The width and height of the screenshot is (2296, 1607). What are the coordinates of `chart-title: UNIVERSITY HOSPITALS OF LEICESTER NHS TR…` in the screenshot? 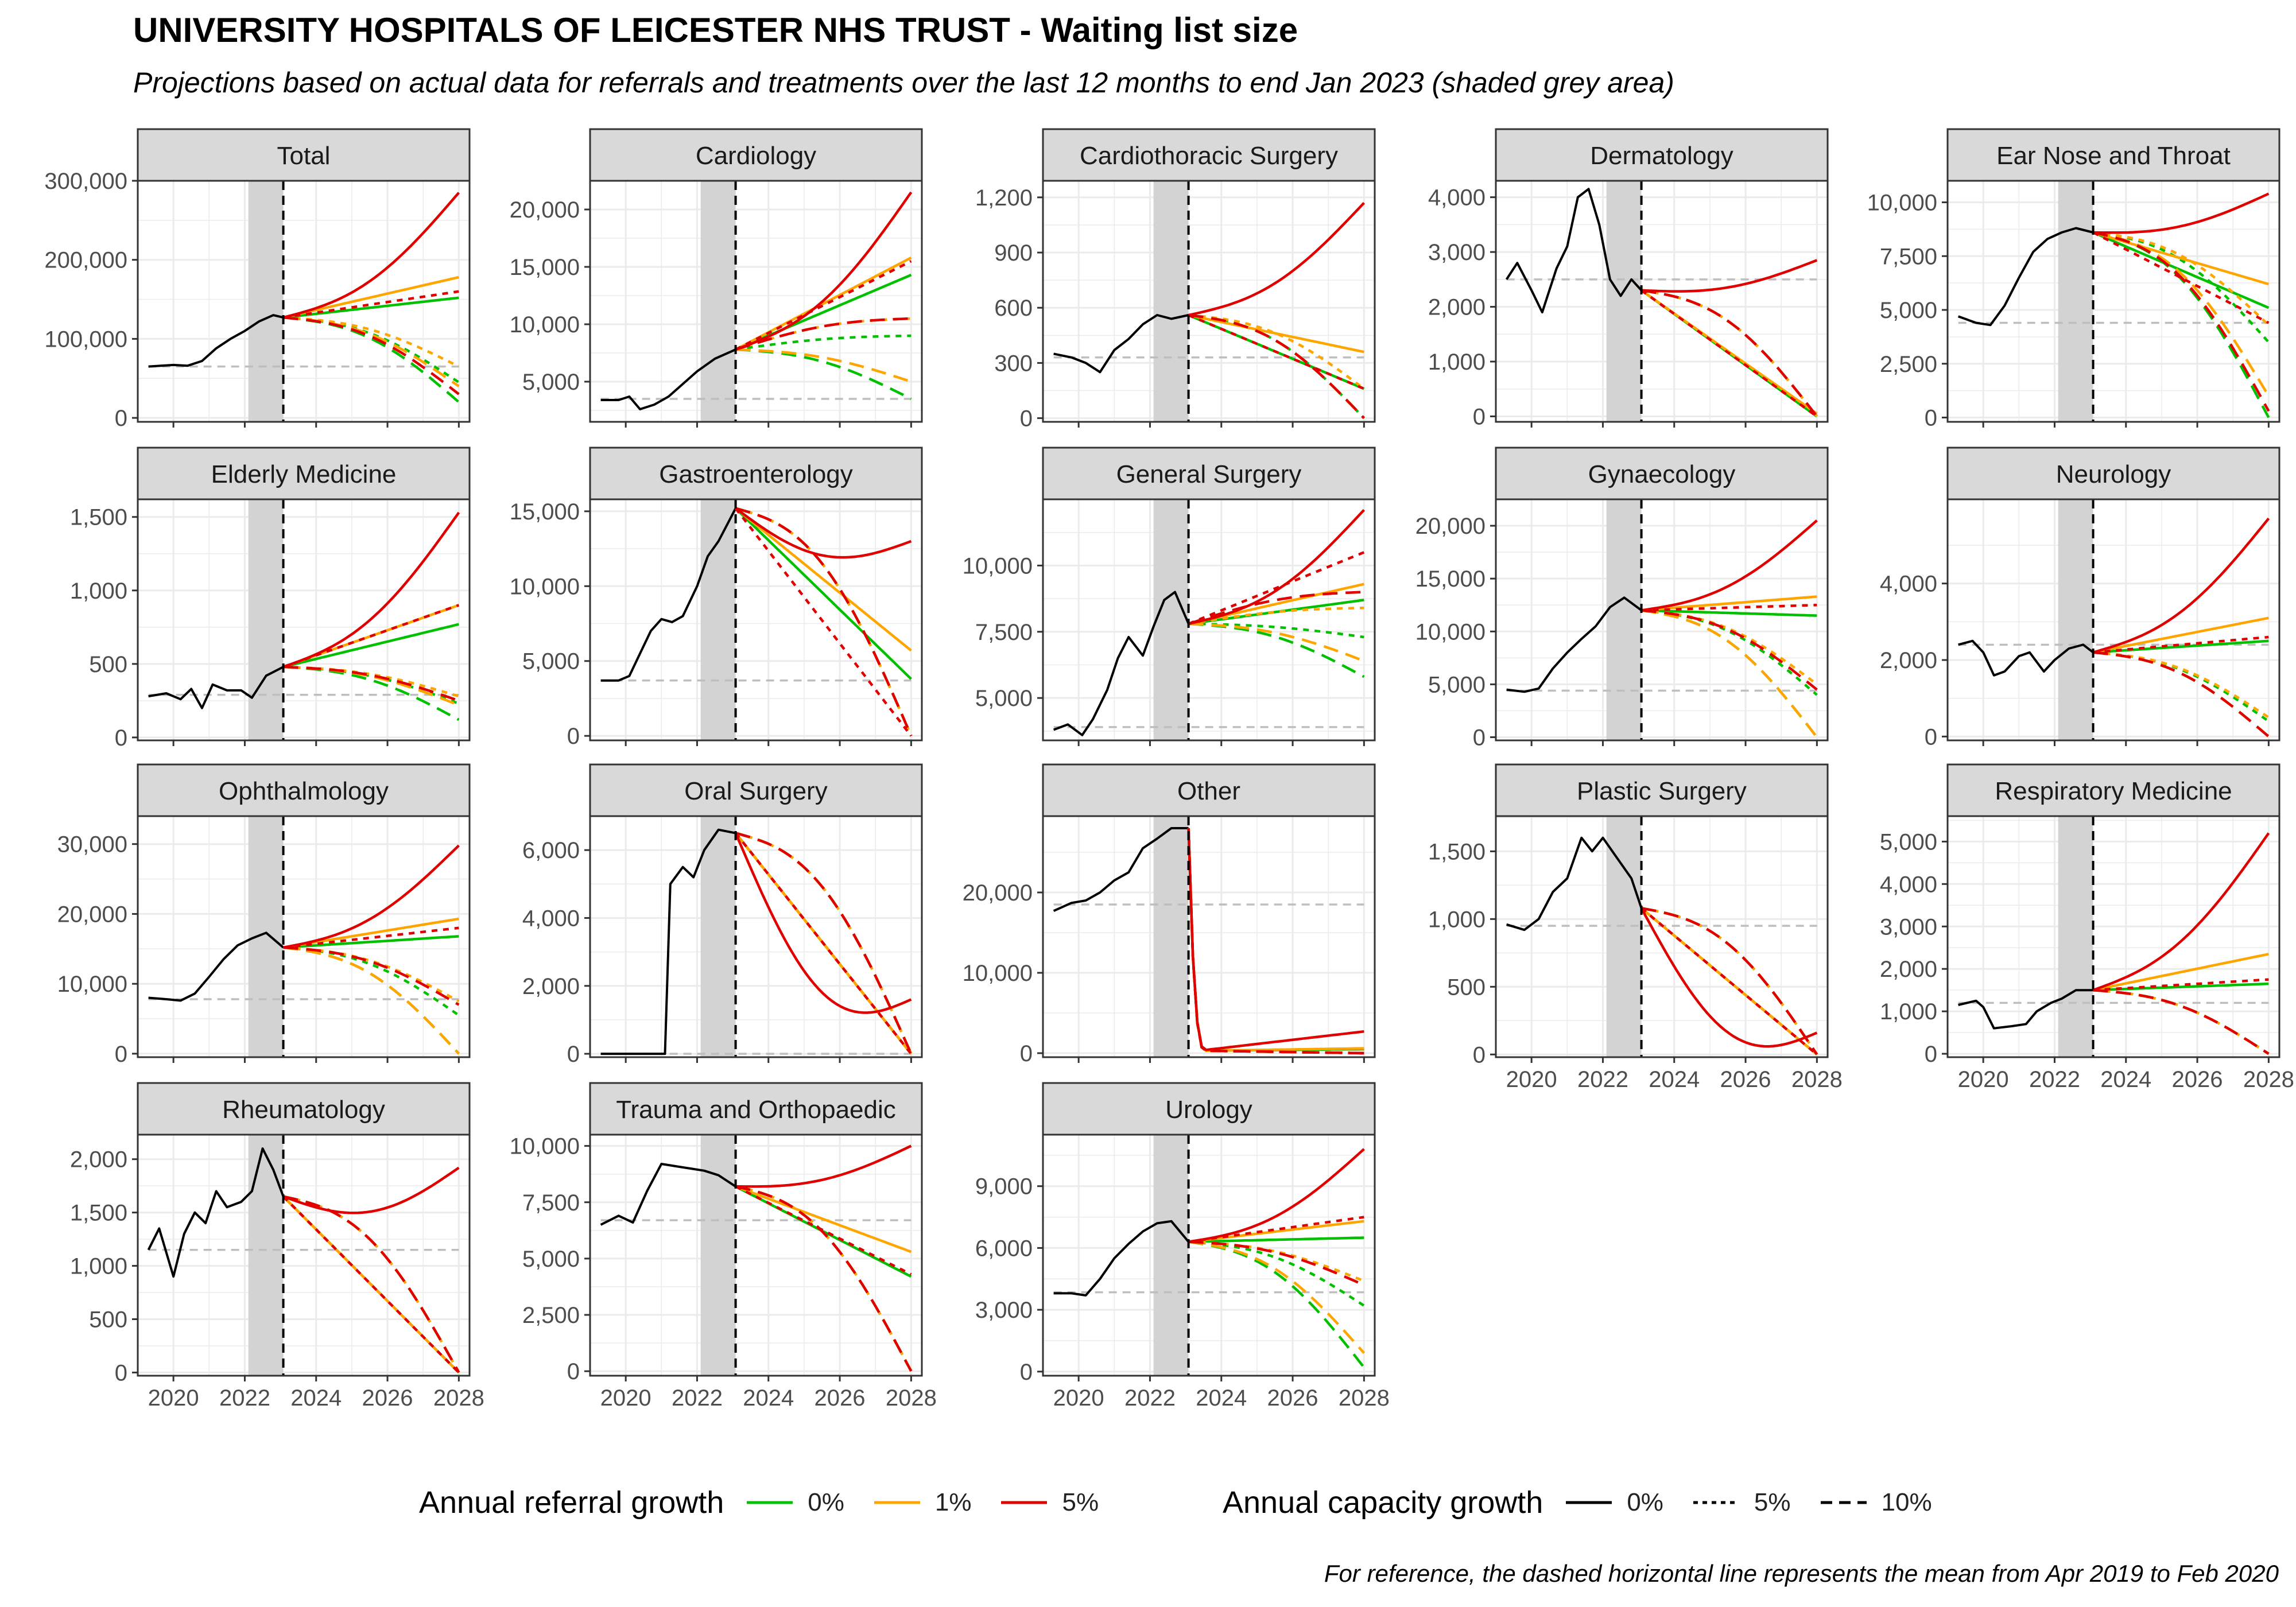 It's located at (715, 30).